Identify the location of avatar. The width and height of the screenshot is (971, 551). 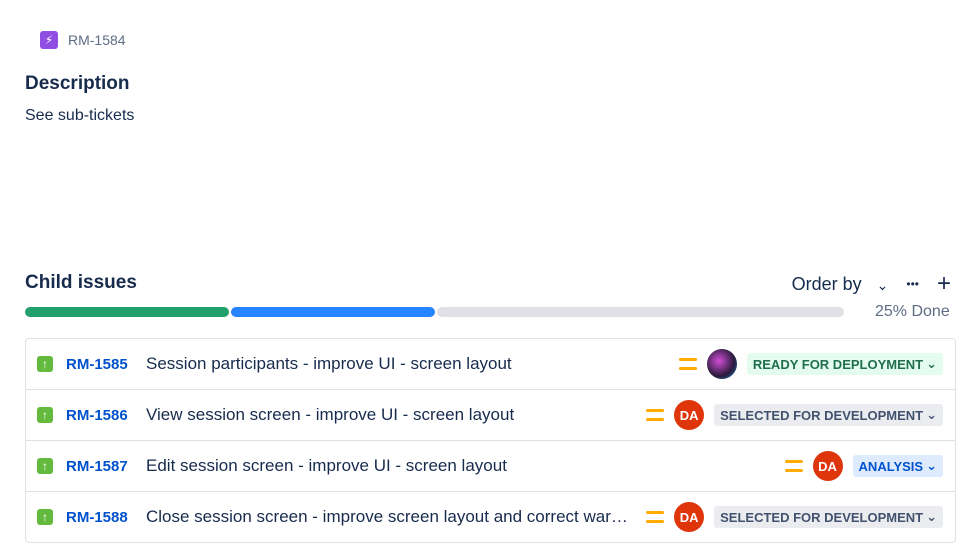
(721, 364).